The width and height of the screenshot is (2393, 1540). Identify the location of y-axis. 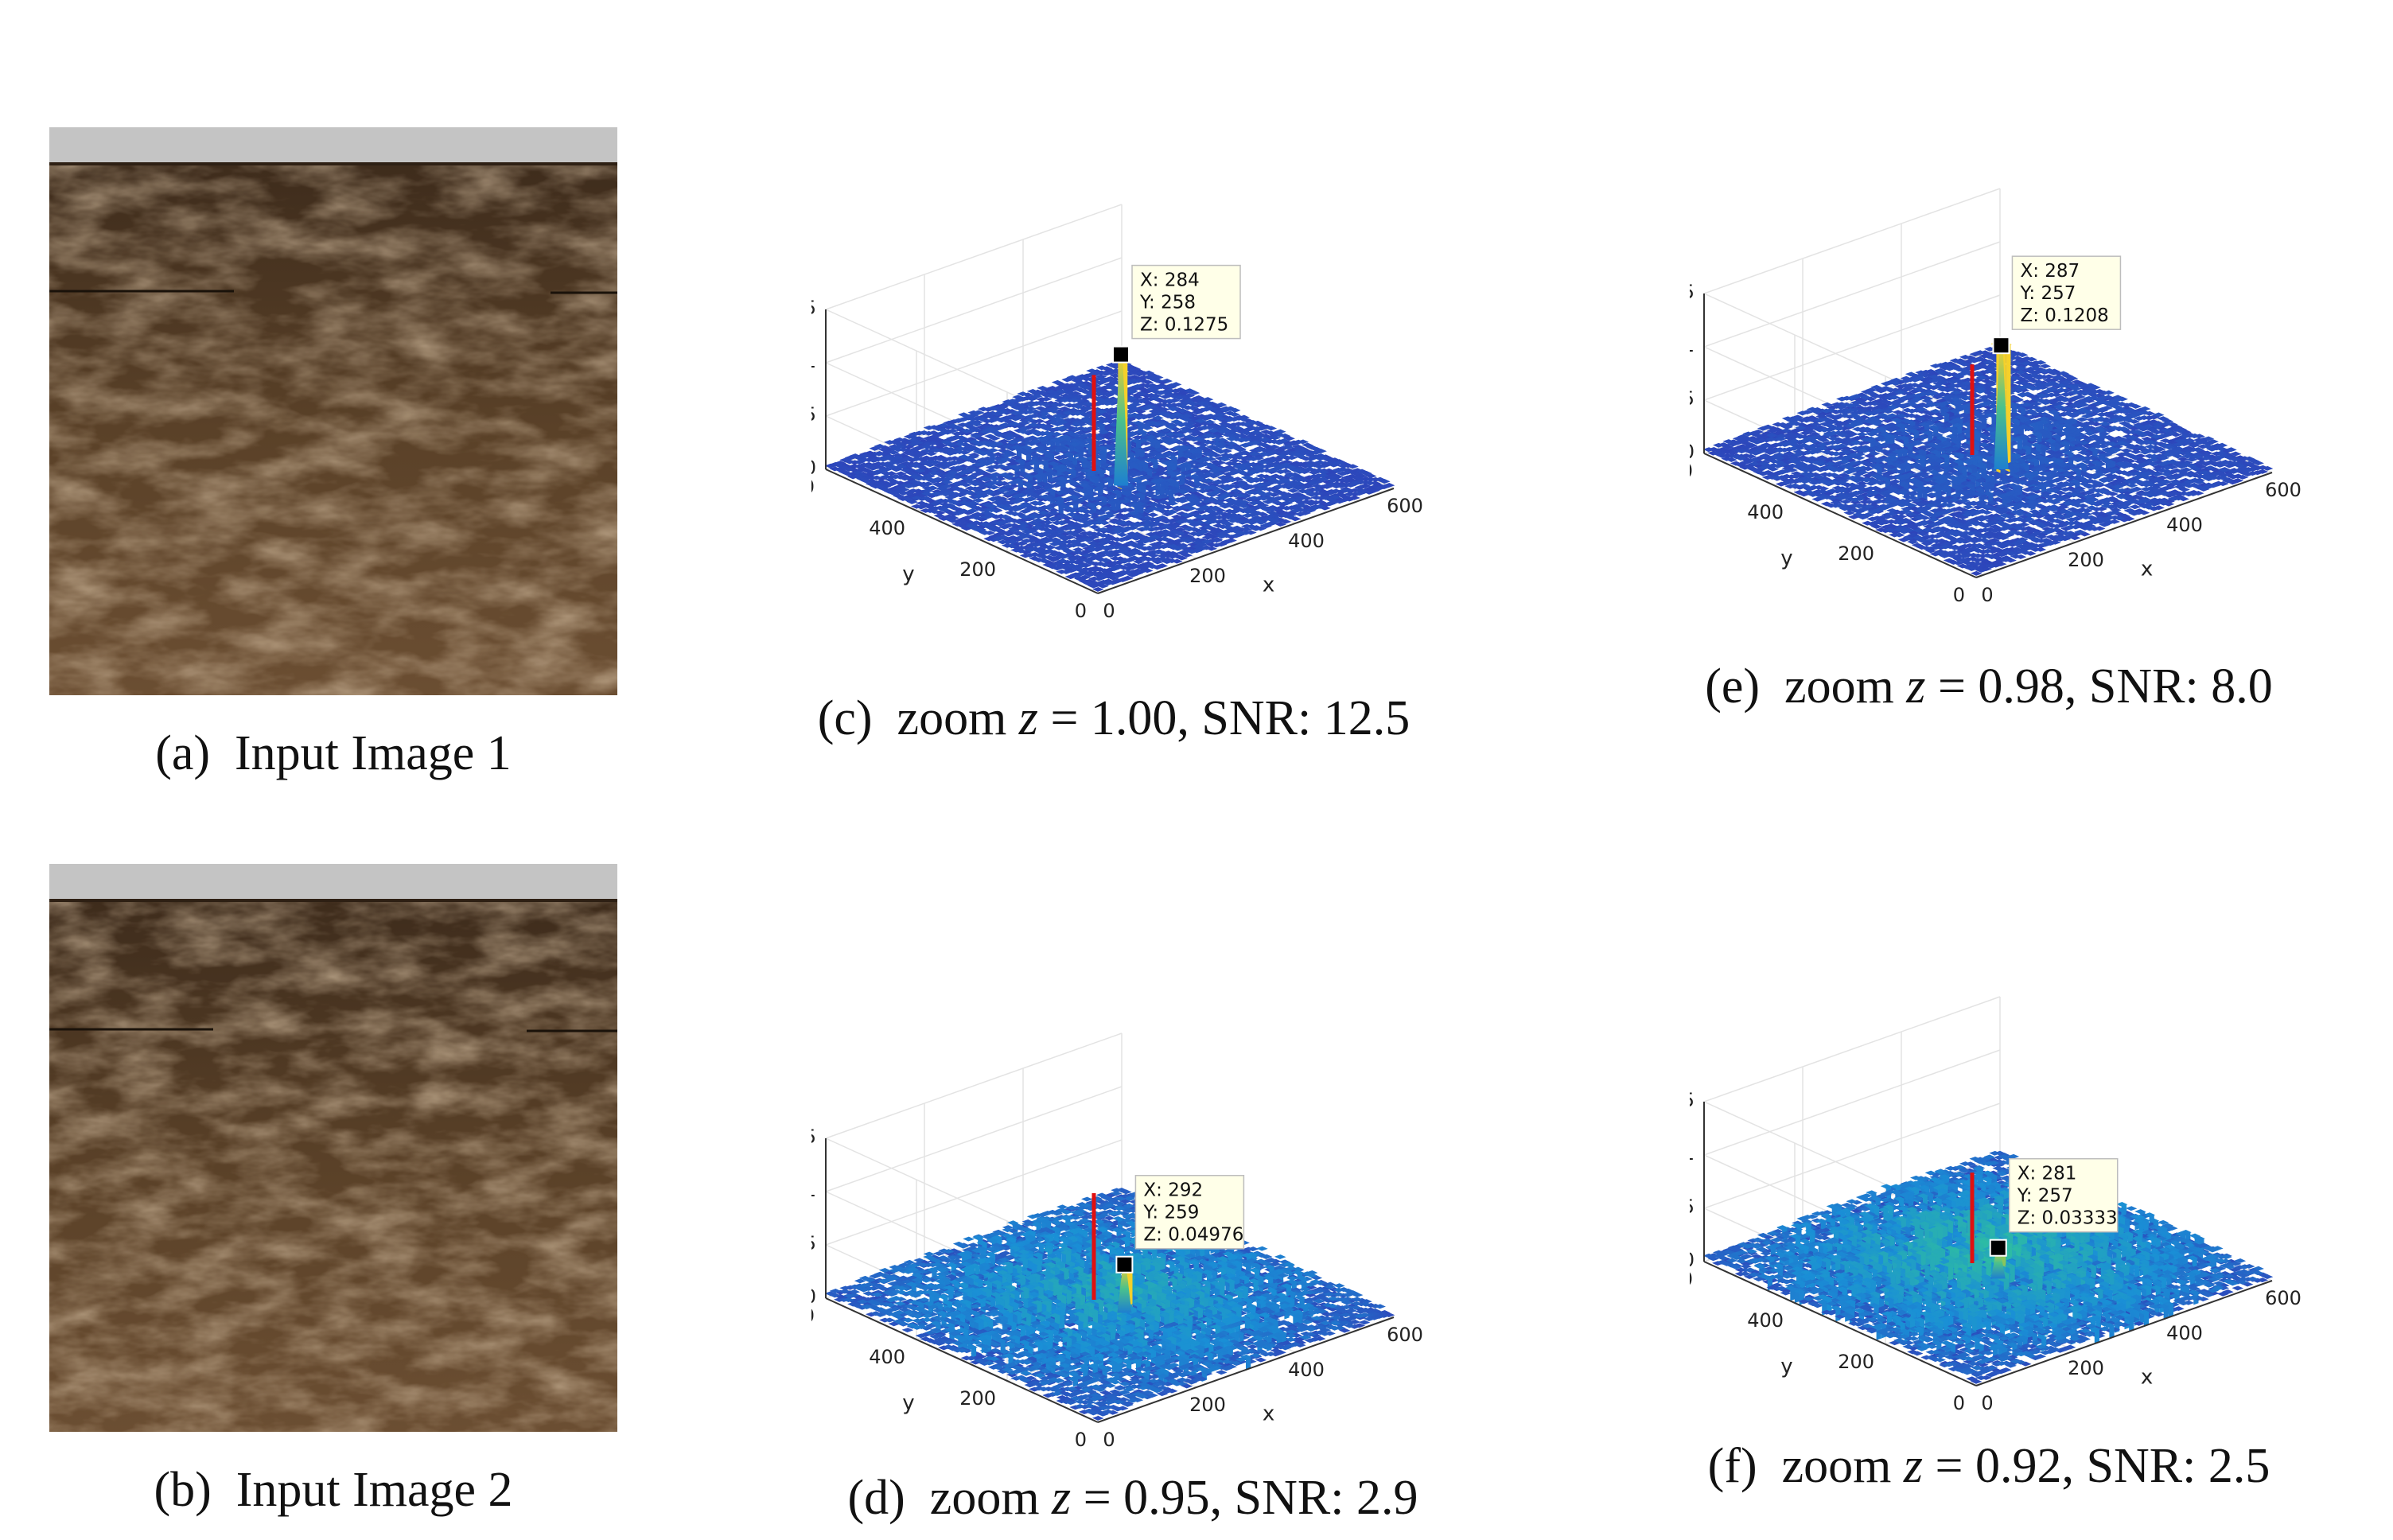
(962, 531).